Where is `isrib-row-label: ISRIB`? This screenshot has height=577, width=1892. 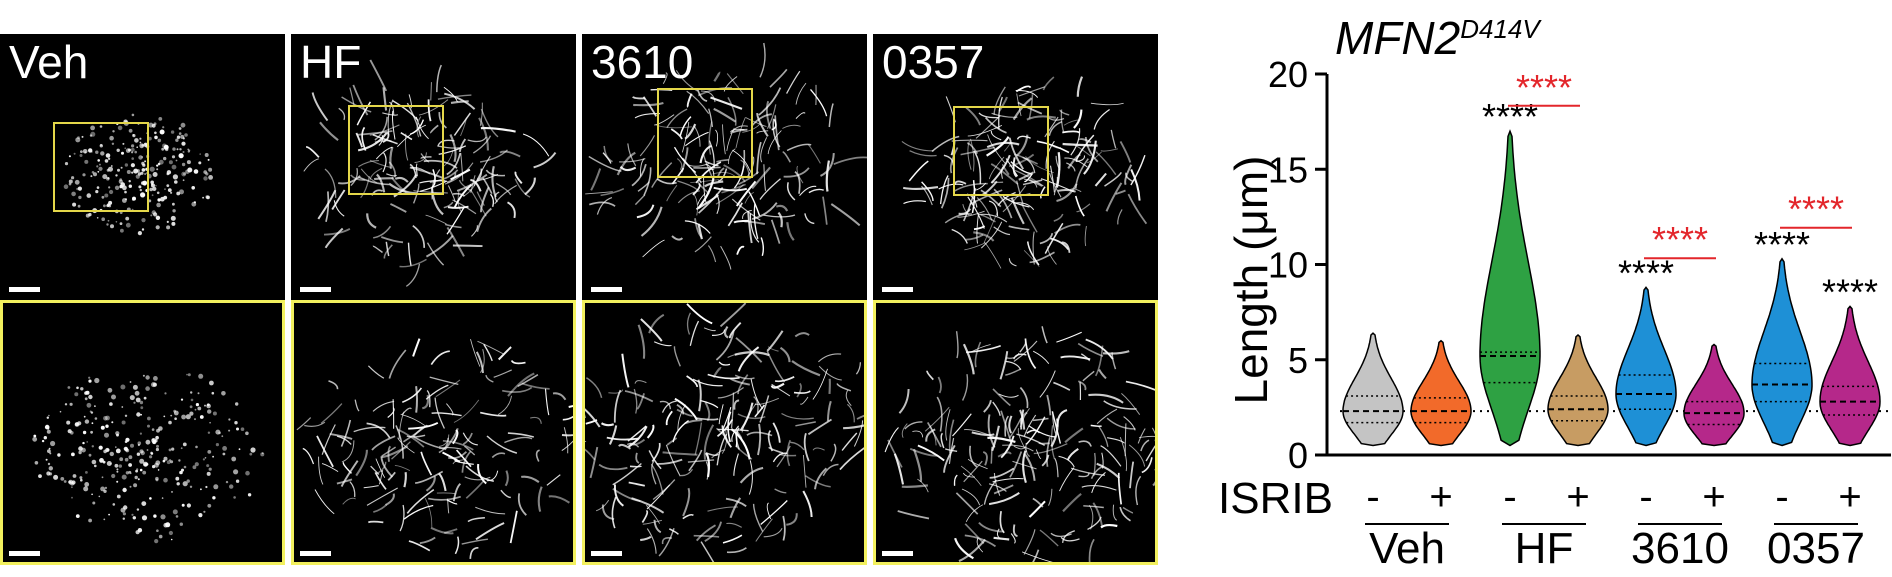 isrib-row-label: ISRIB is located at coordinates (1275, 498).